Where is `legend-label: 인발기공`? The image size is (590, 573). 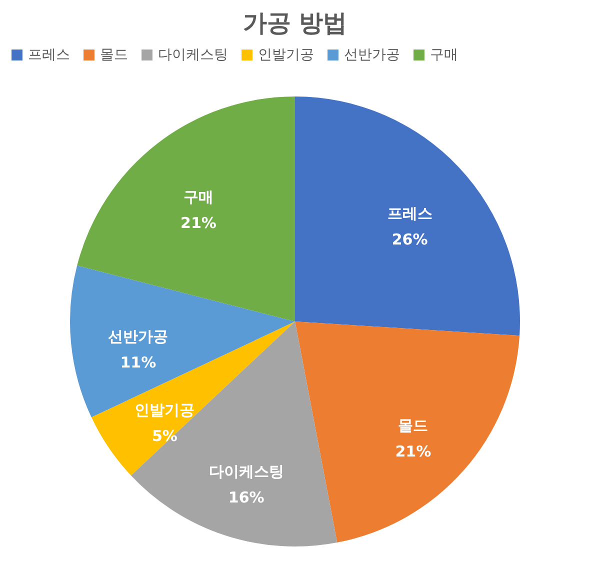 legend-label: 인발기공 is located at coordinates (286, 55).